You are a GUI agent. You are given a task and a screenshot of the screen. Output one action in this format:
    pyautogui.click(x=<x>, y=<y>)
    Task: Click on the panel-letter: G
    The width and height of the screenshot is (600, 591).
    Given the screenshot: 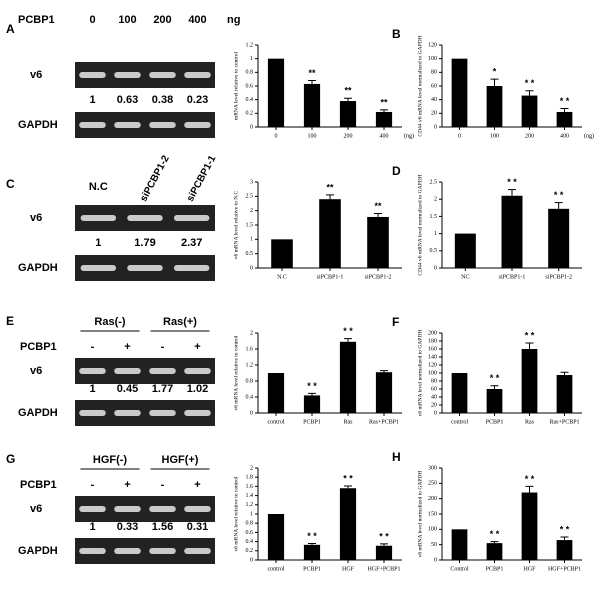 What is the action you would take?
    pyautogui.click(x=10, y=459)
    